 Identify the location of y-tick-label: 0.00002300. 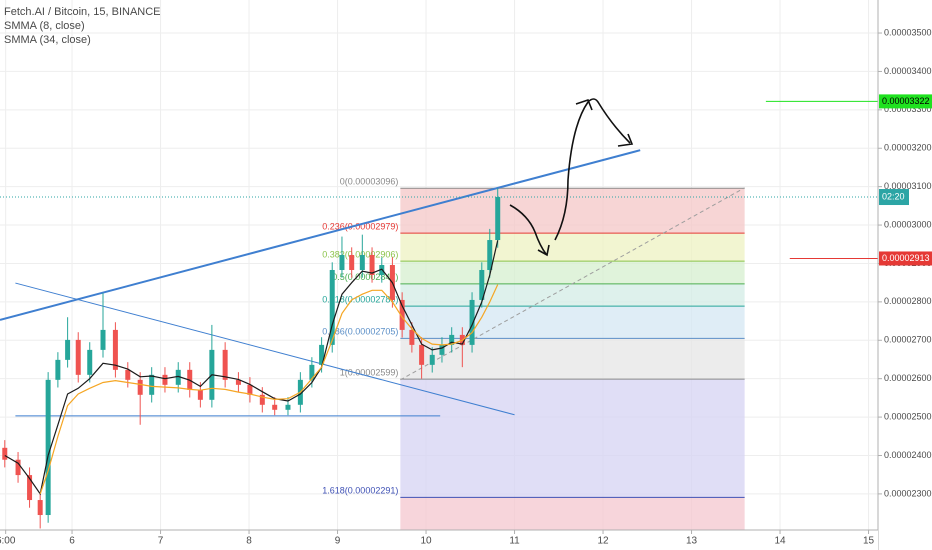
(908, 493).